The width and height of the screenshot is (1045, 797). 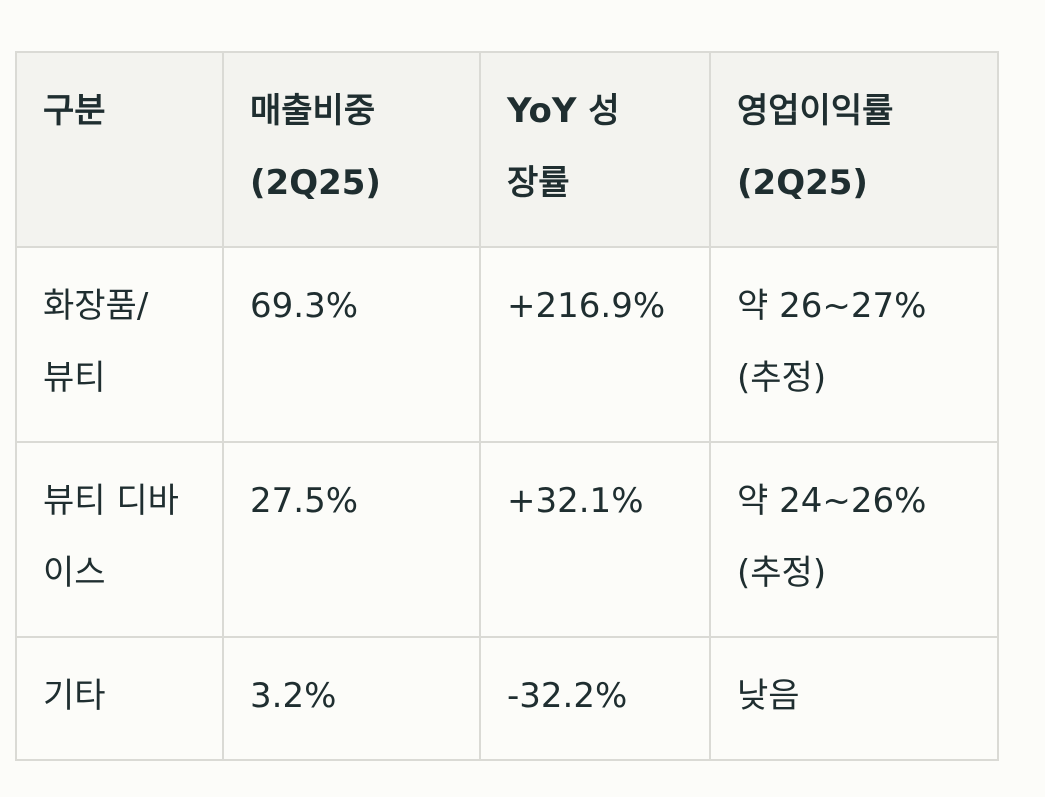 I want to click on table-cell: 낮음, so click(x=854, y=698).